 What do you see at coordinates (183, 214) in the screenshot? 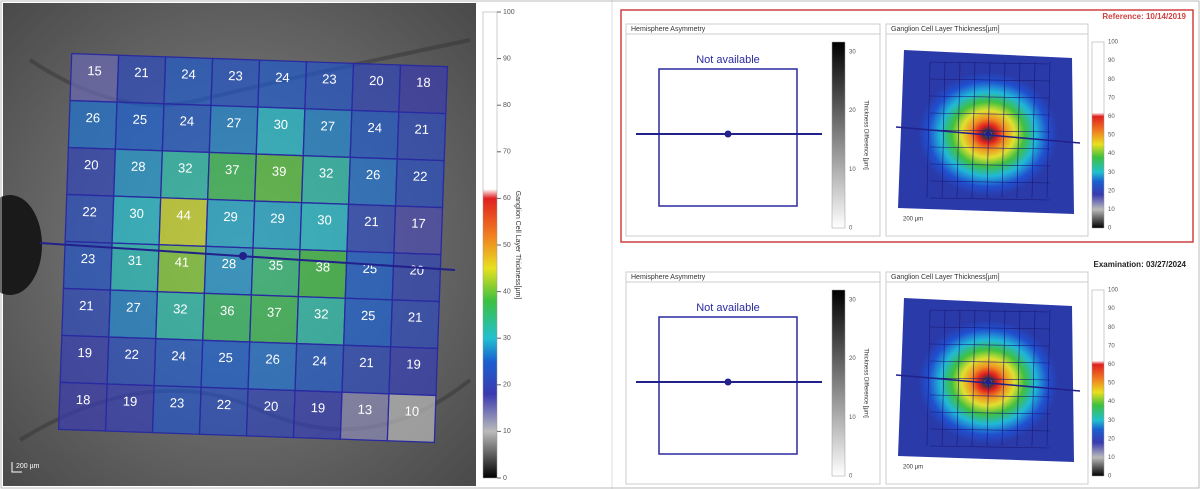
I see `cell-value: 44` at bounding box center [183, 214].